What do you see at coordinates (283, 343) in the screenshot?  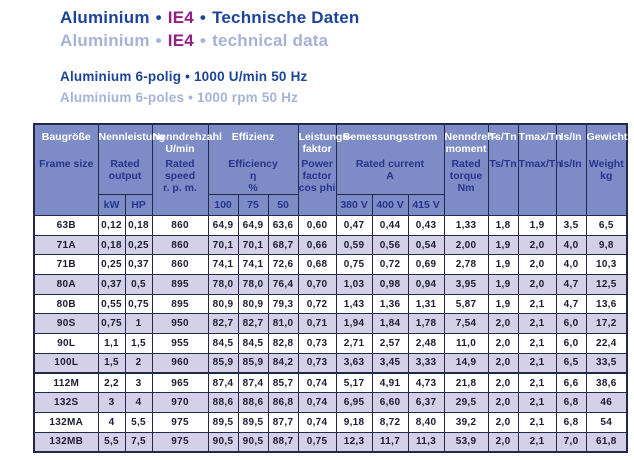 I see `value-cell: 82,8` at bounding box center [283, 343].